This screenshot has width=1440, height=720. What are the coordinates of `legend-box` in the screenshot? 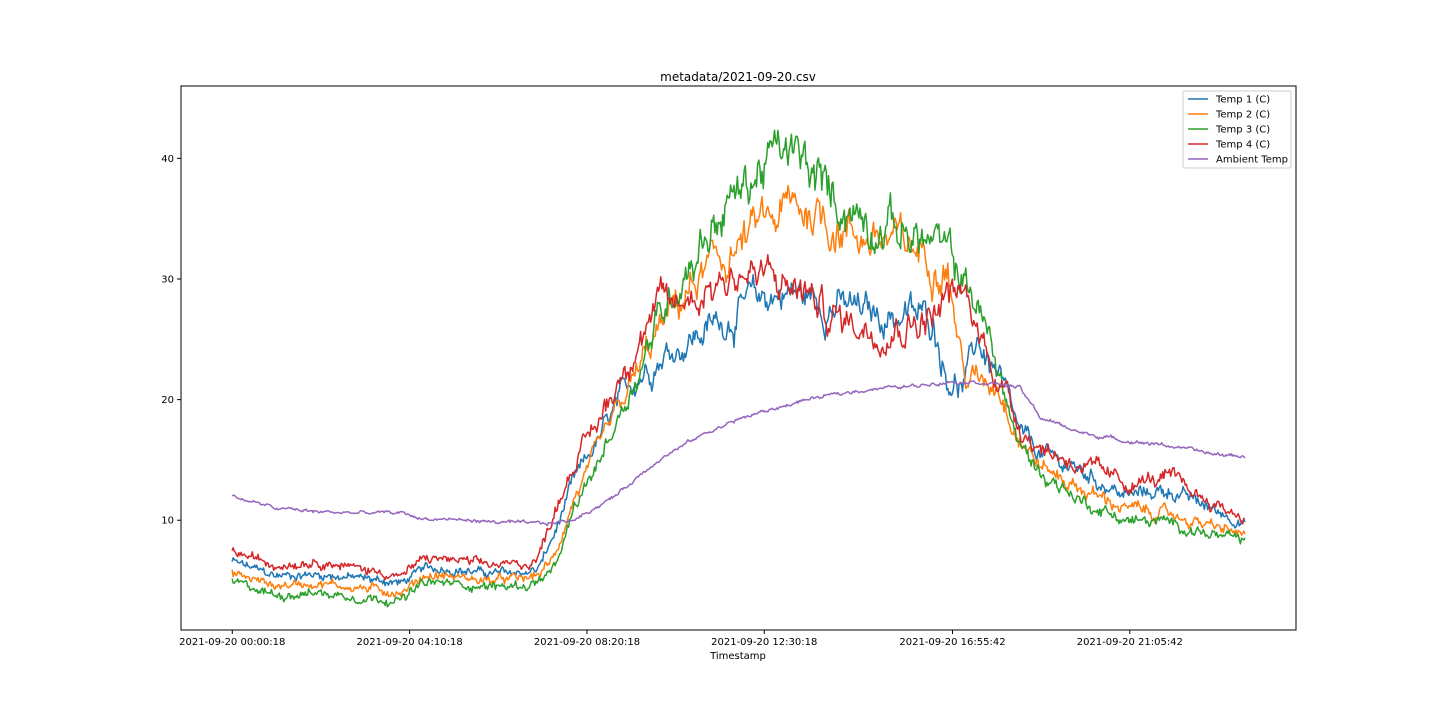 It's located at (1237, 129).